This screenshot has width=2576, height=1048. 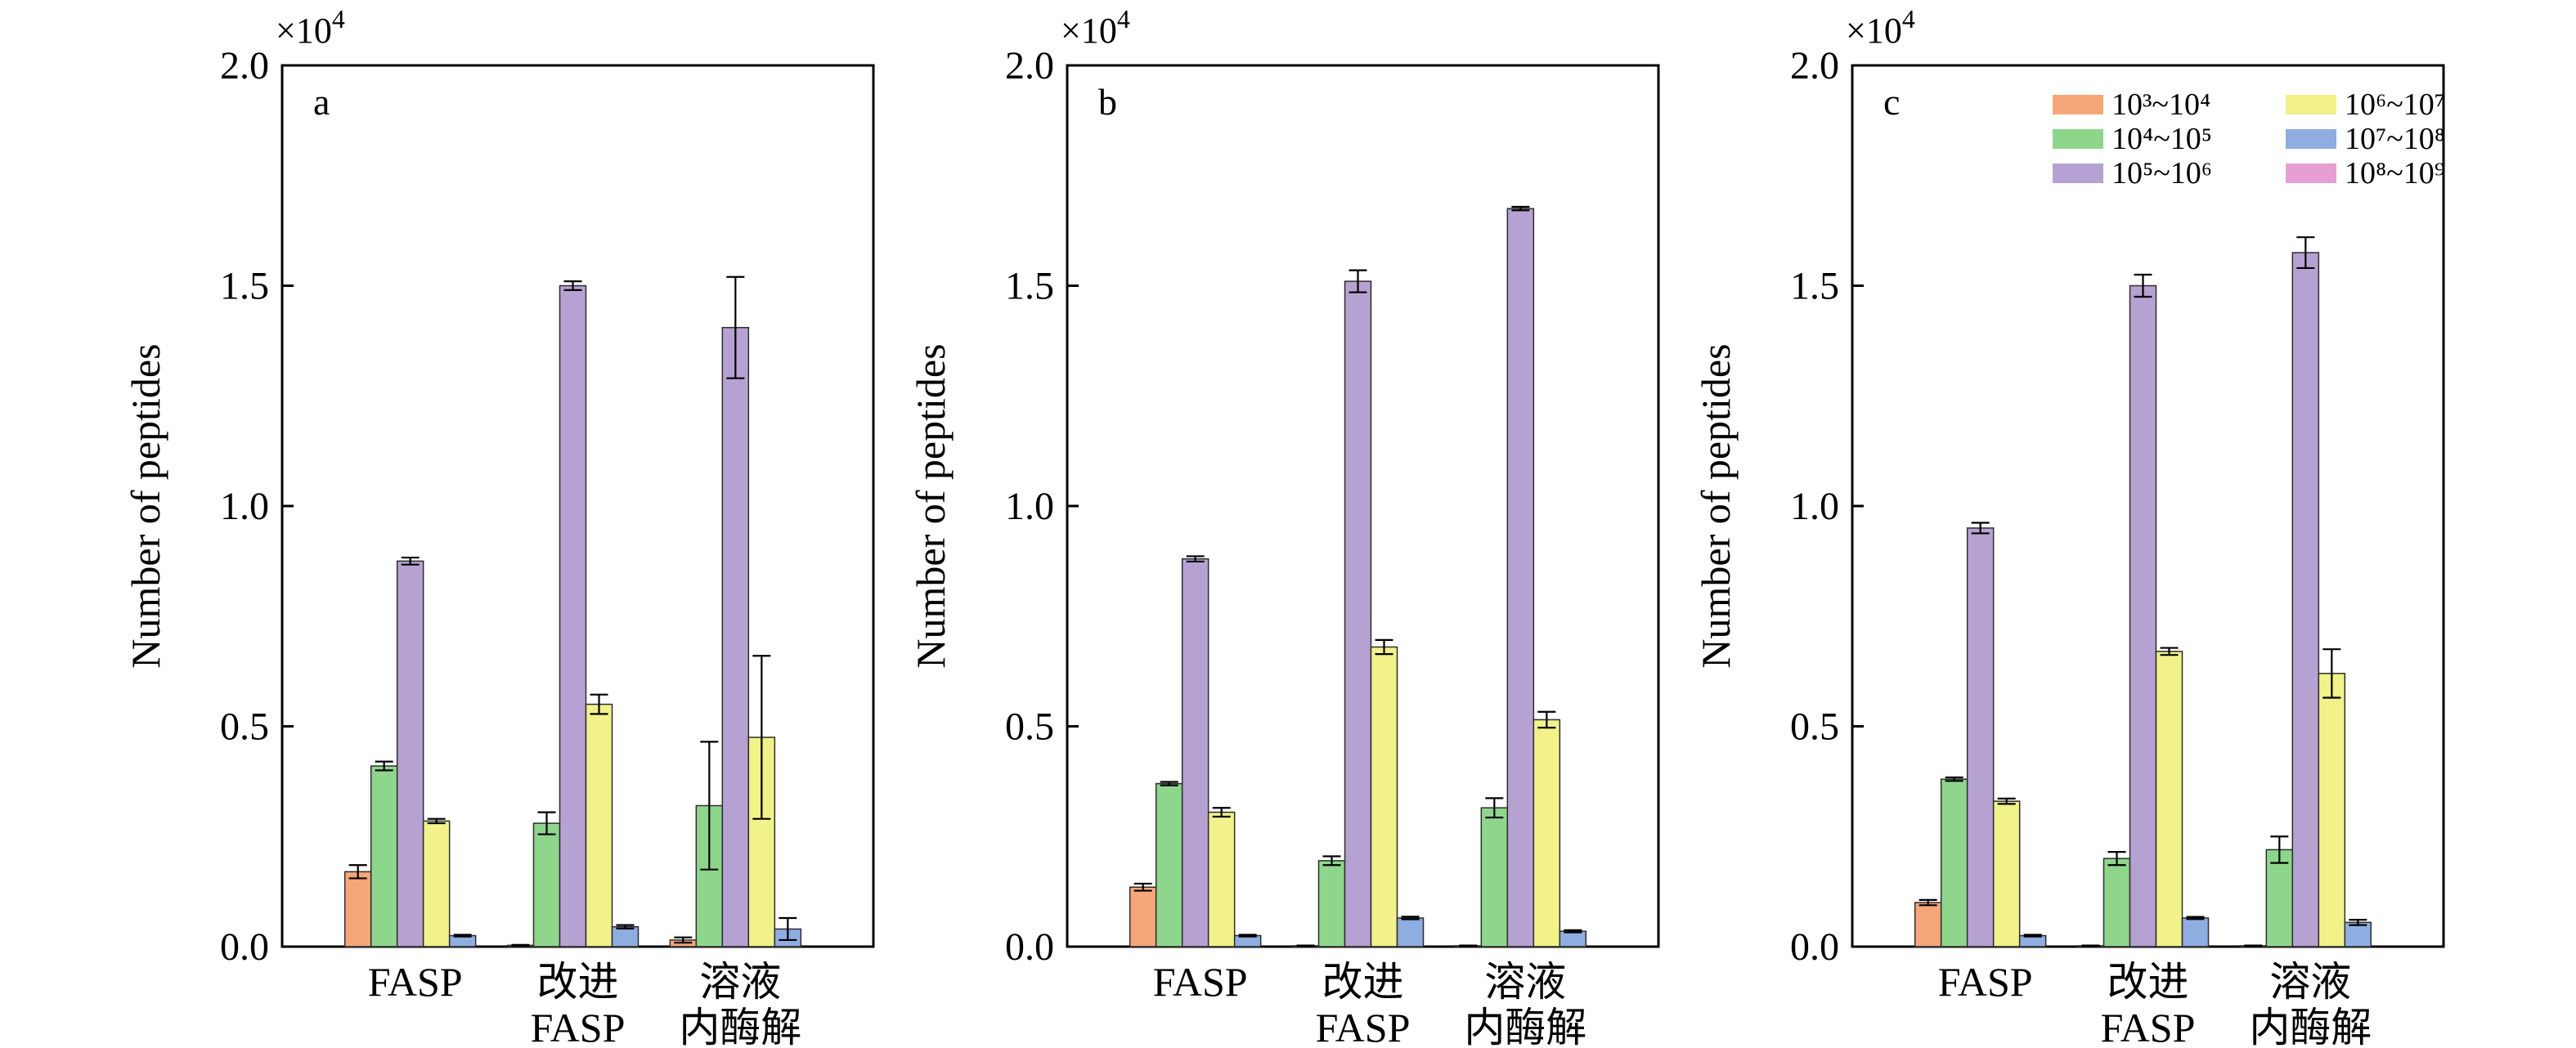 I want to click on bar-b-c2-s1, so click(x=1494, y=877).